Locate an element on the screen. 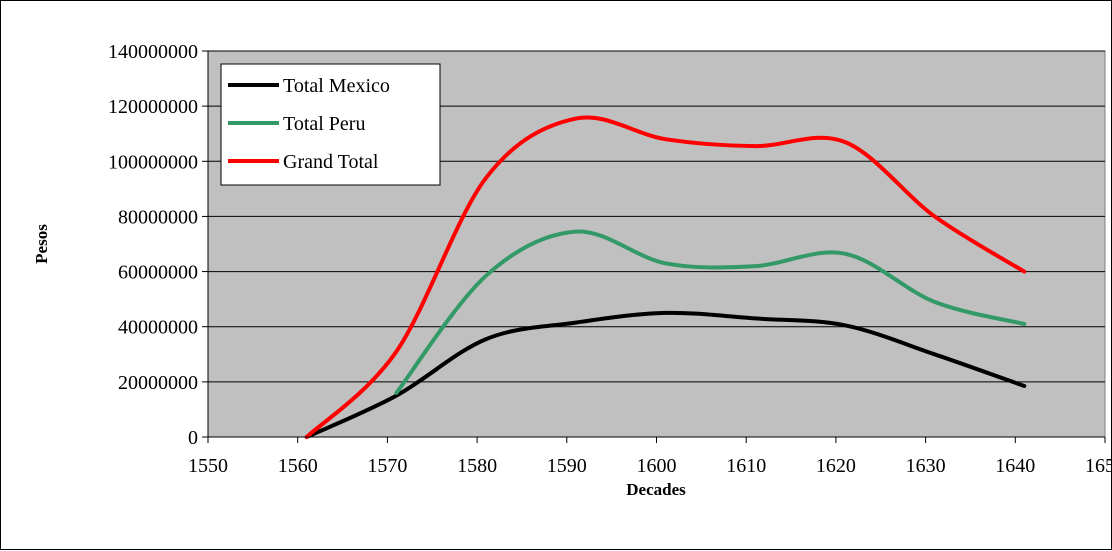 The height and width of the screenshot is (551, 1112). legend: Total Mexico Total Peru Grand Total is located at coordinates (330, 124).